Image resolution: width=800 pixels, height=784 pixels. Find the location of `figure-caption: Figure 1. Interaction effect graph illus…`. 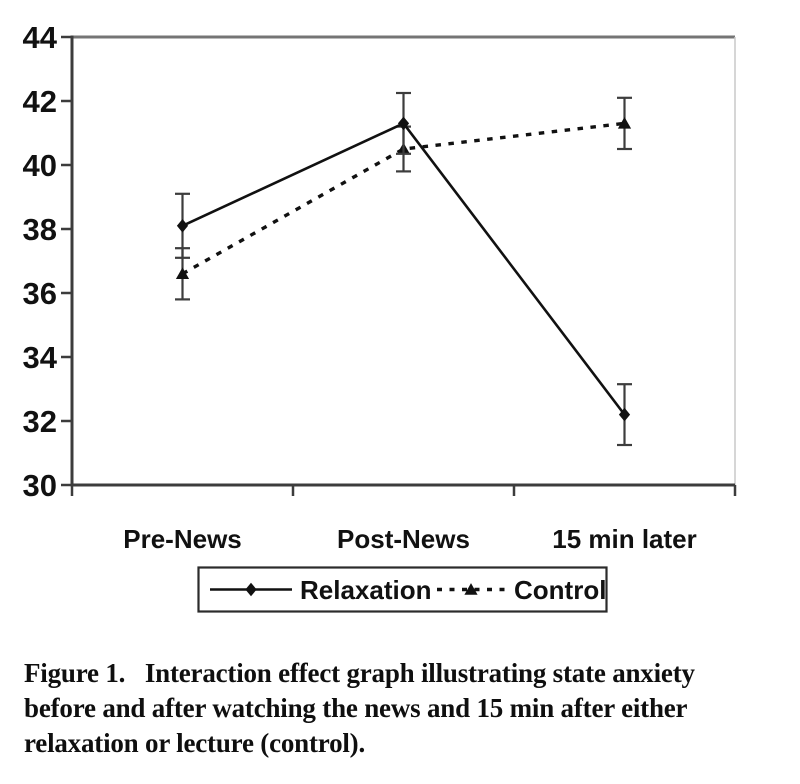

figure-caption: Figure 1. Interaction effect graph illus… is located at coordinates (379, 708).